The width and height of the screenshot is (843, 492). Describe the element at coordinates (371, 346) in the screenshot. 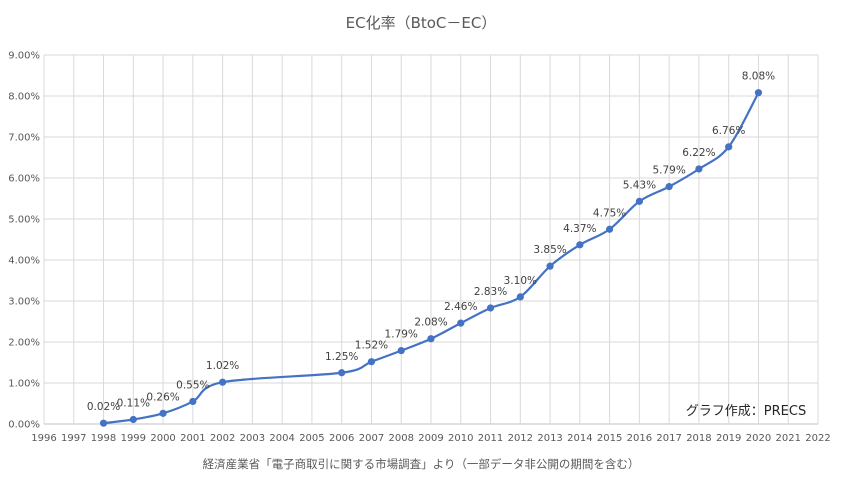

I see `data-label: 1.52%` at that location.